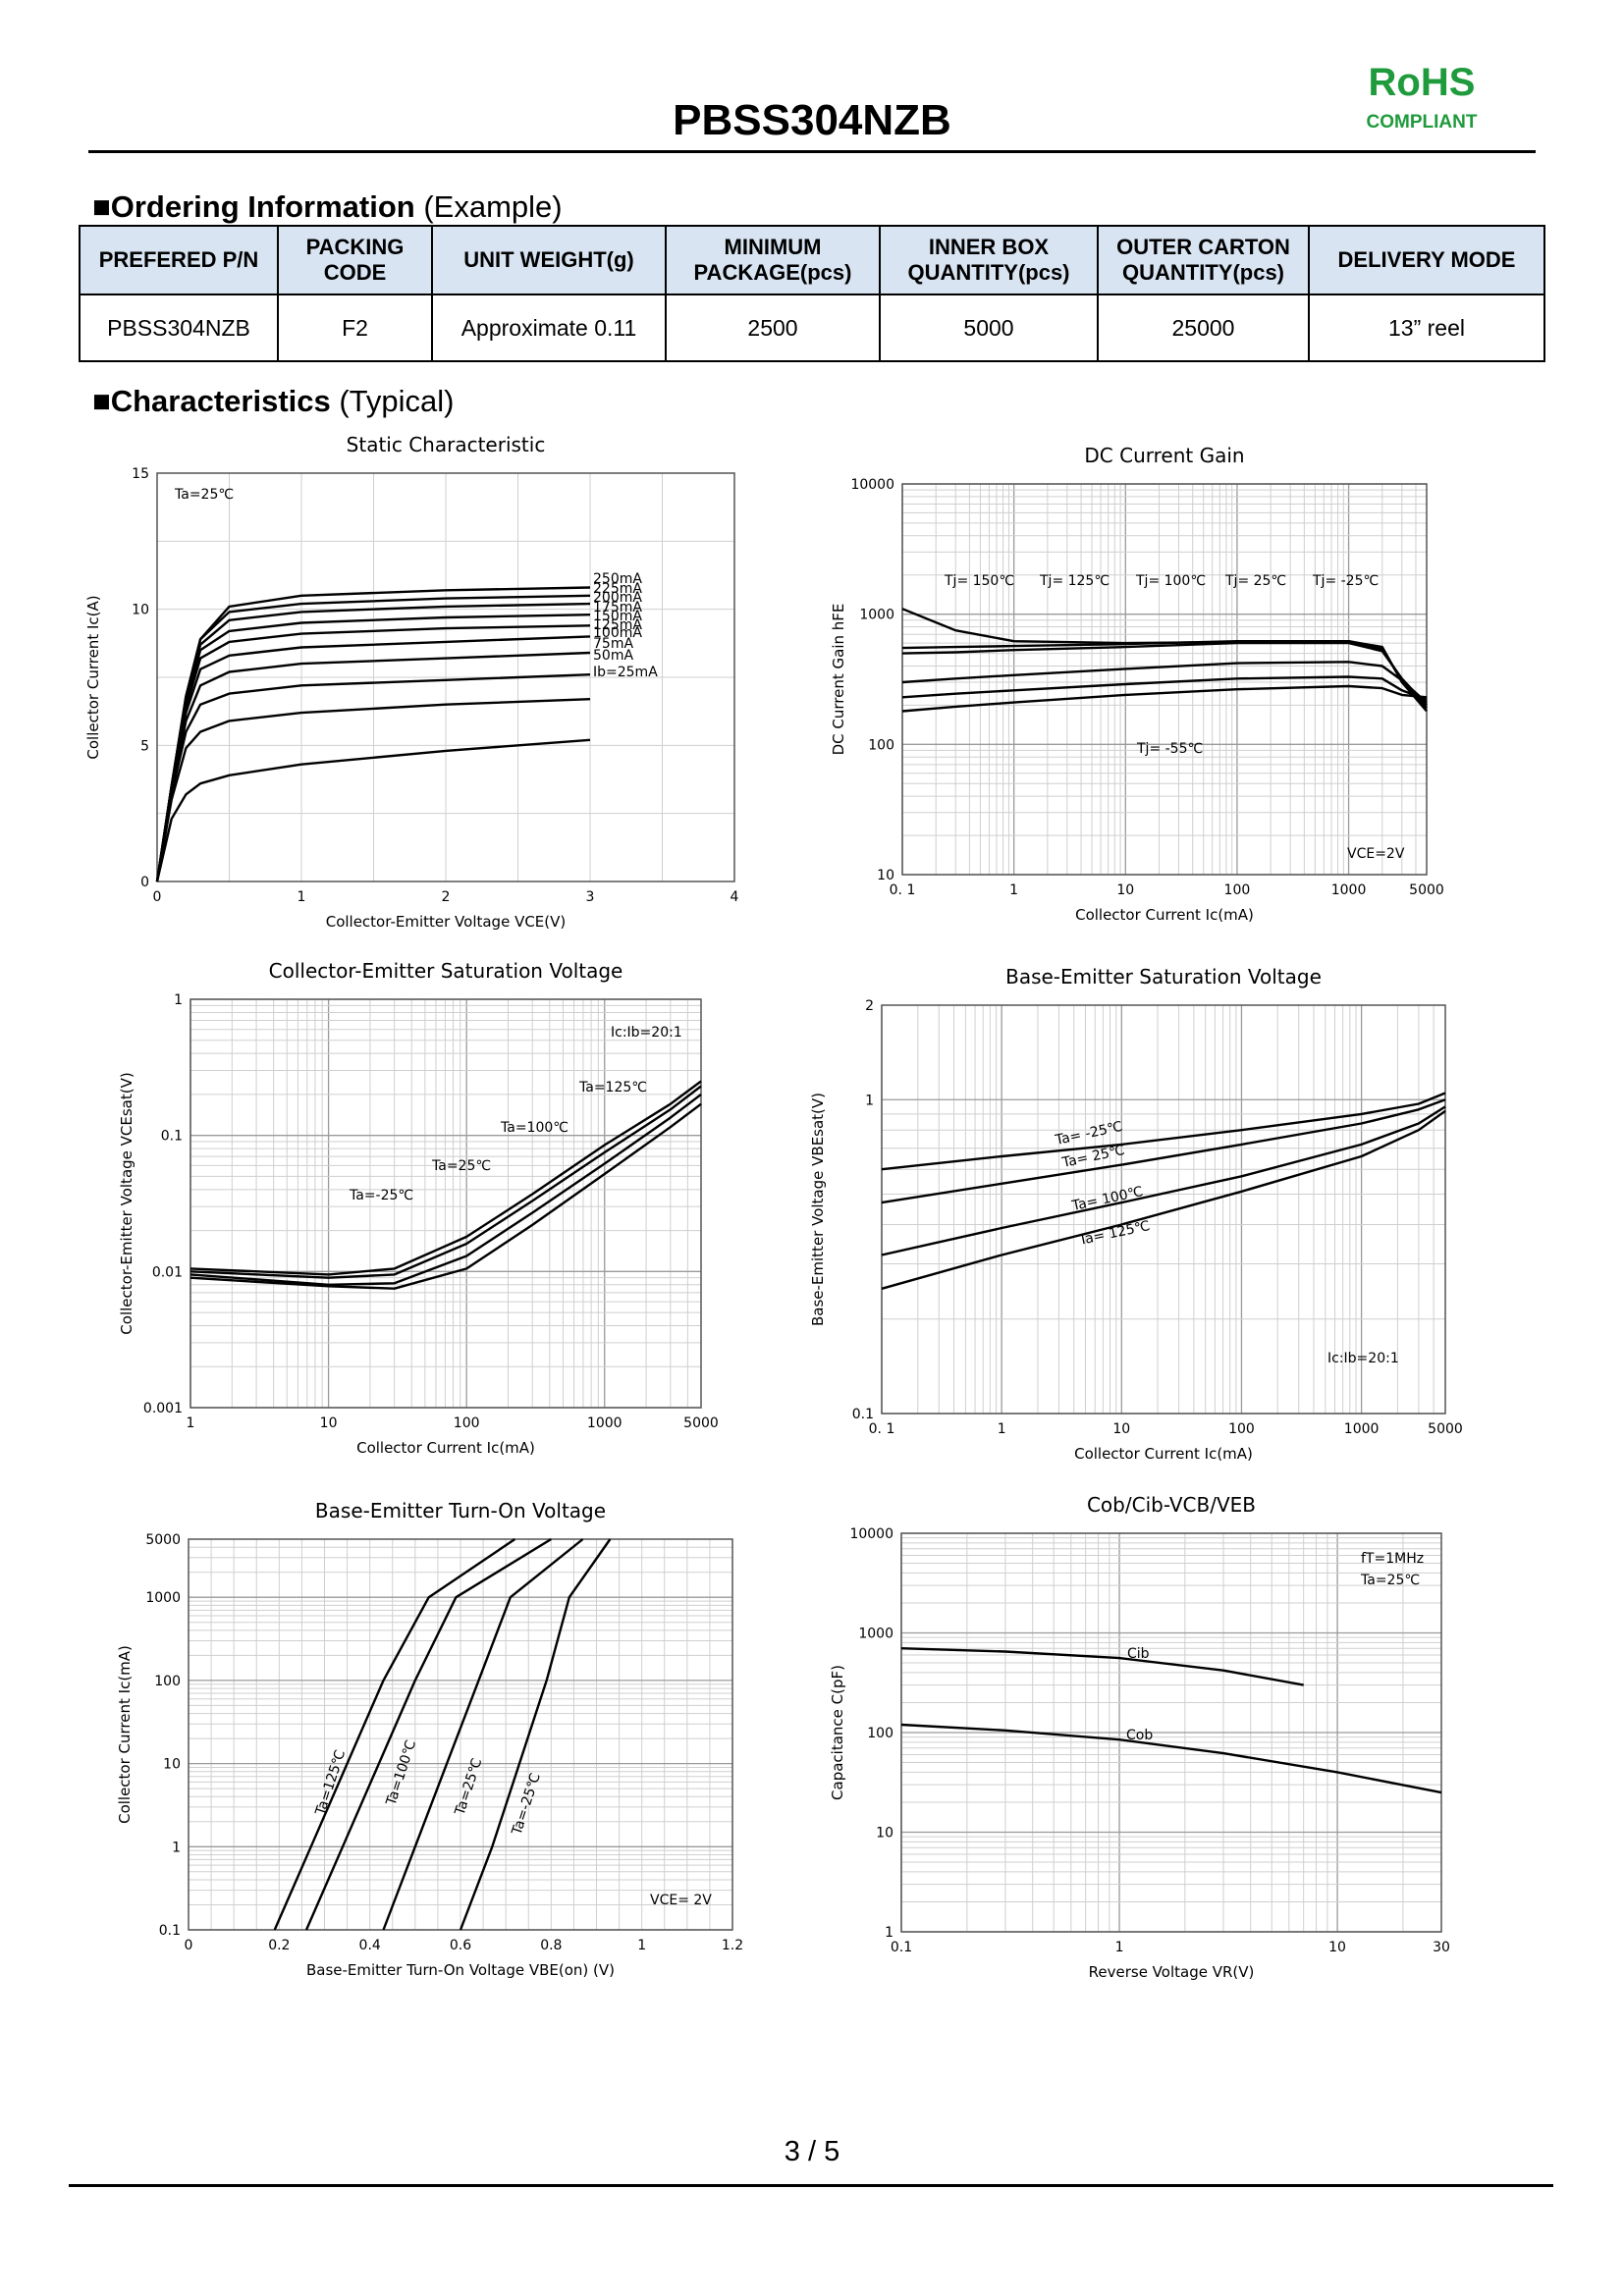 This screenshot has width=1624, height=2296. I want to click on series-label: Tj= -25℃, so click(1345, 581).